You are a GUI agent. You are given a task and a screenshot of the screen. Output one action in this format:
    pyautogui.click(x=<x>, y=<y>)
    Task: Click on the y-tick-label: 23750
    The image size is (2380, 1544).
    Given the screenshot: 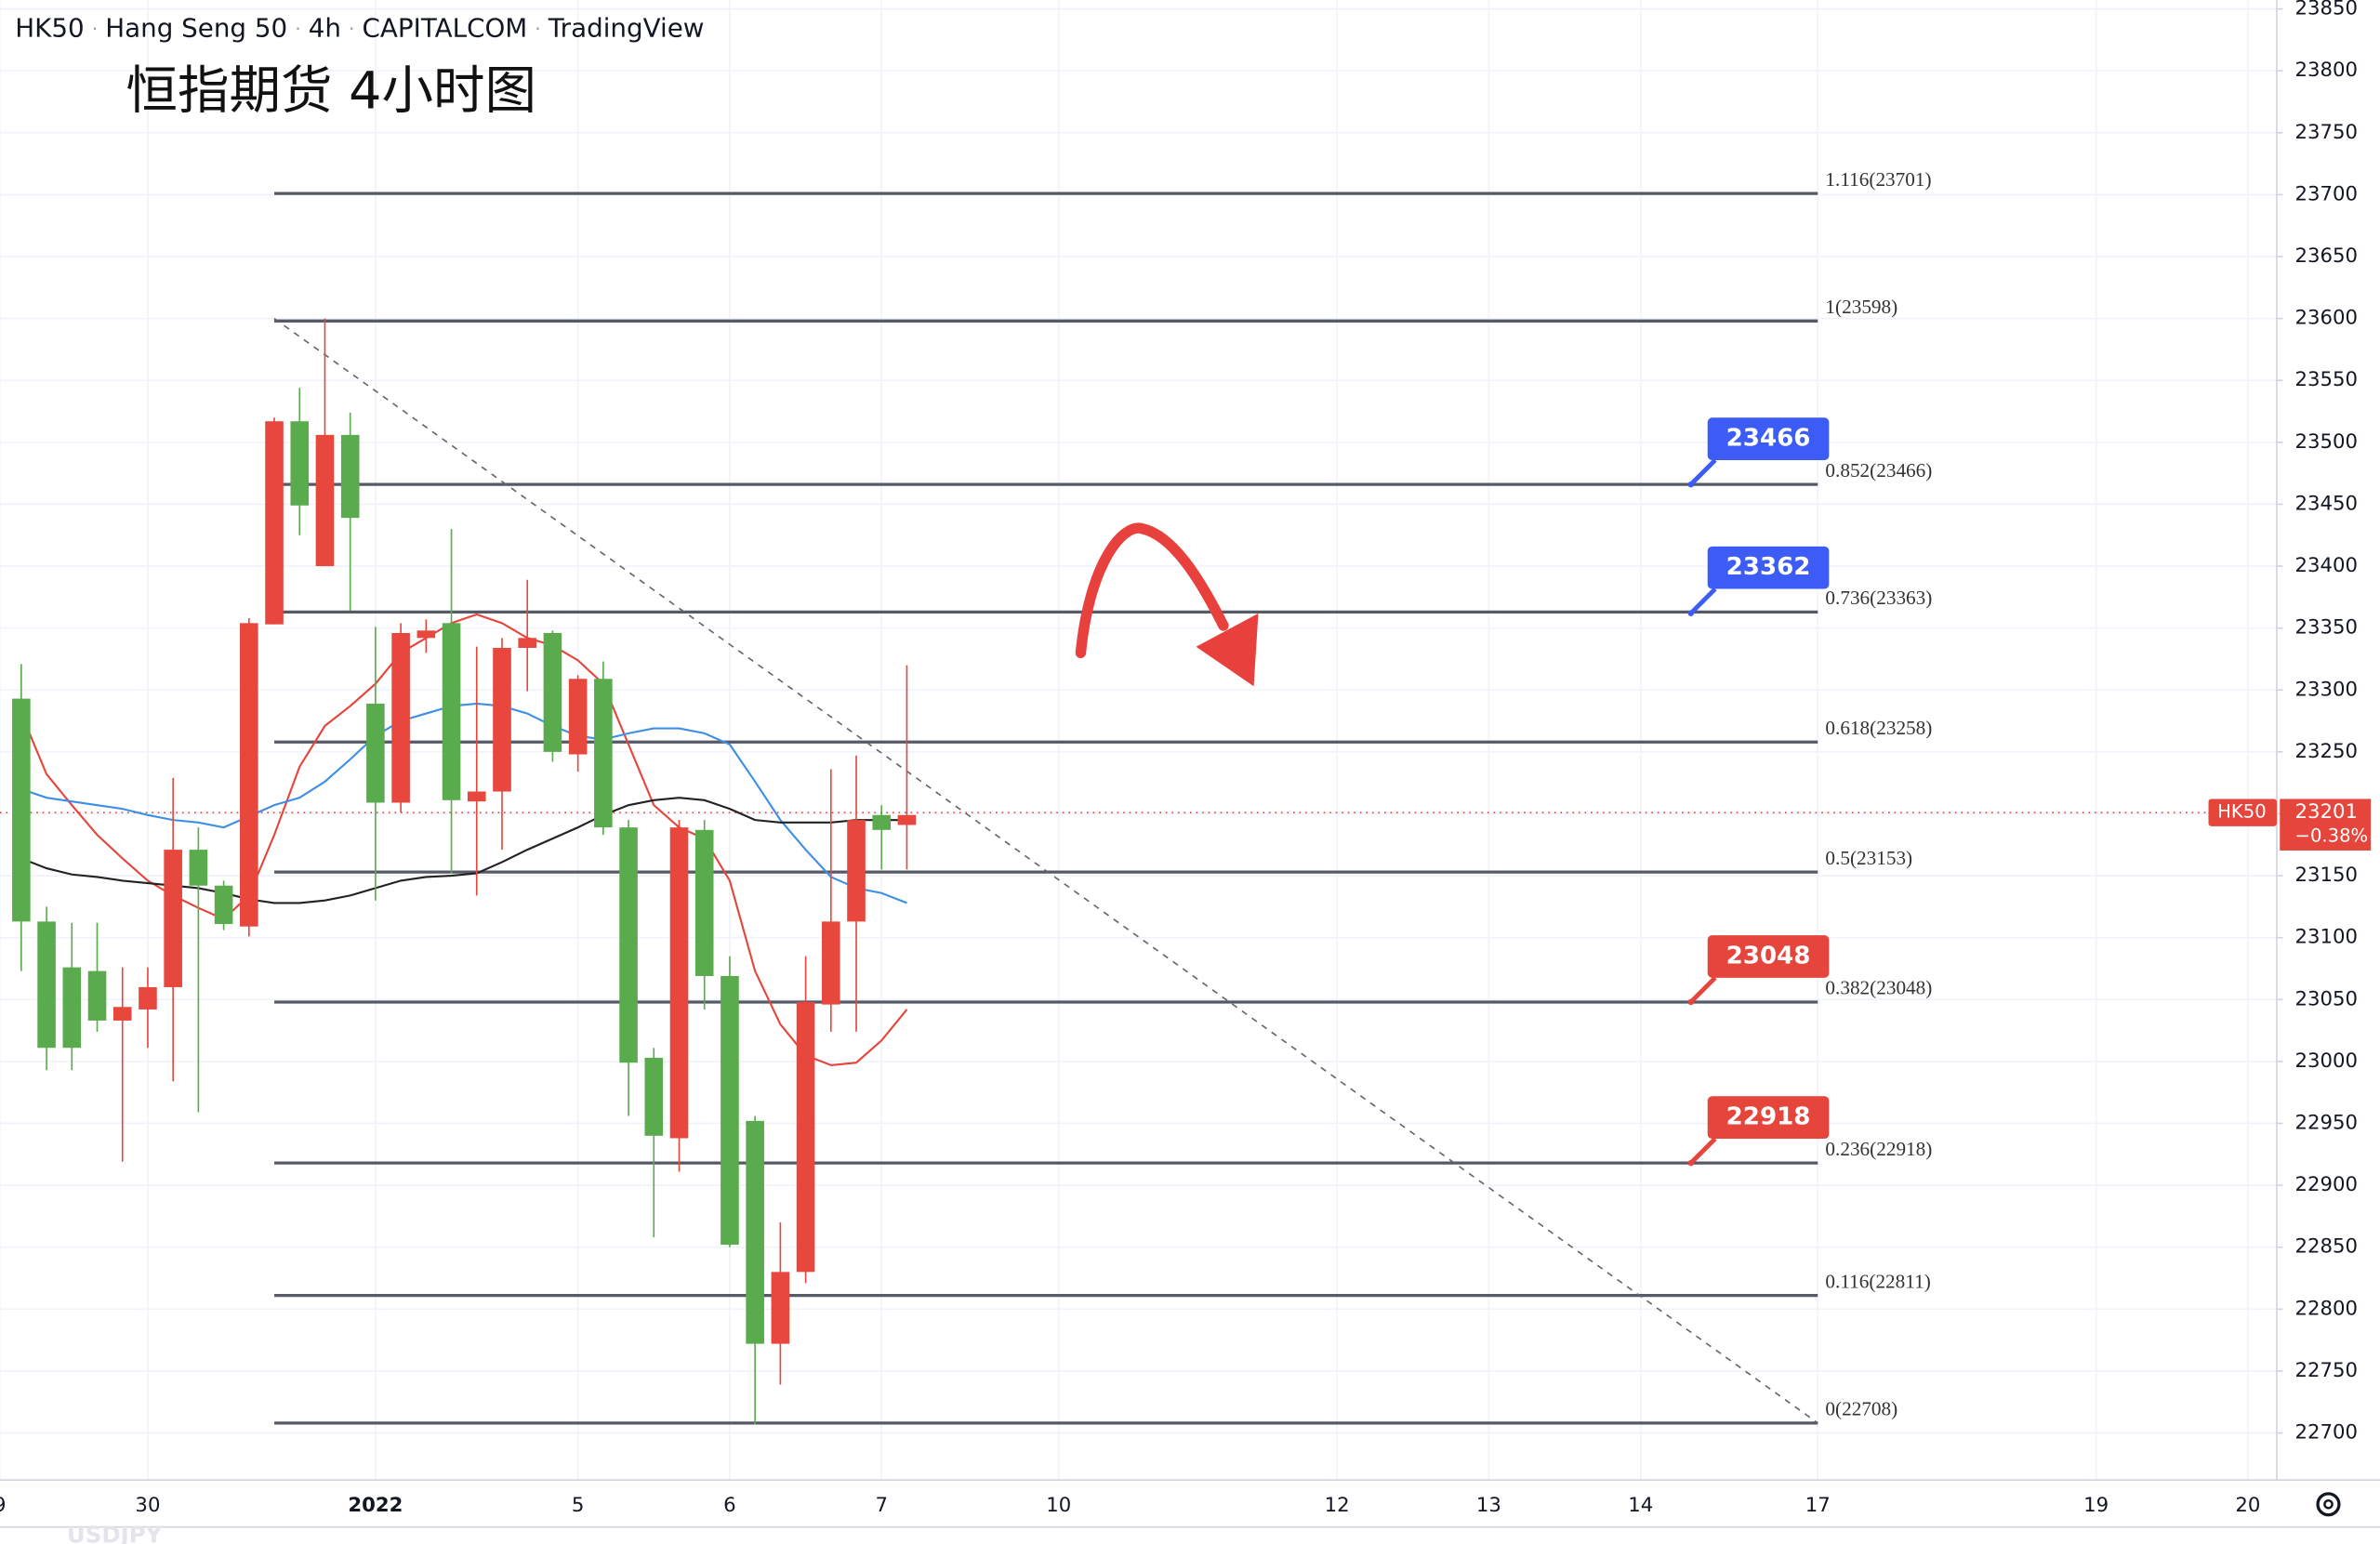 What is the action you would take?
    pyautogui.click(x=2327, y=133)
    